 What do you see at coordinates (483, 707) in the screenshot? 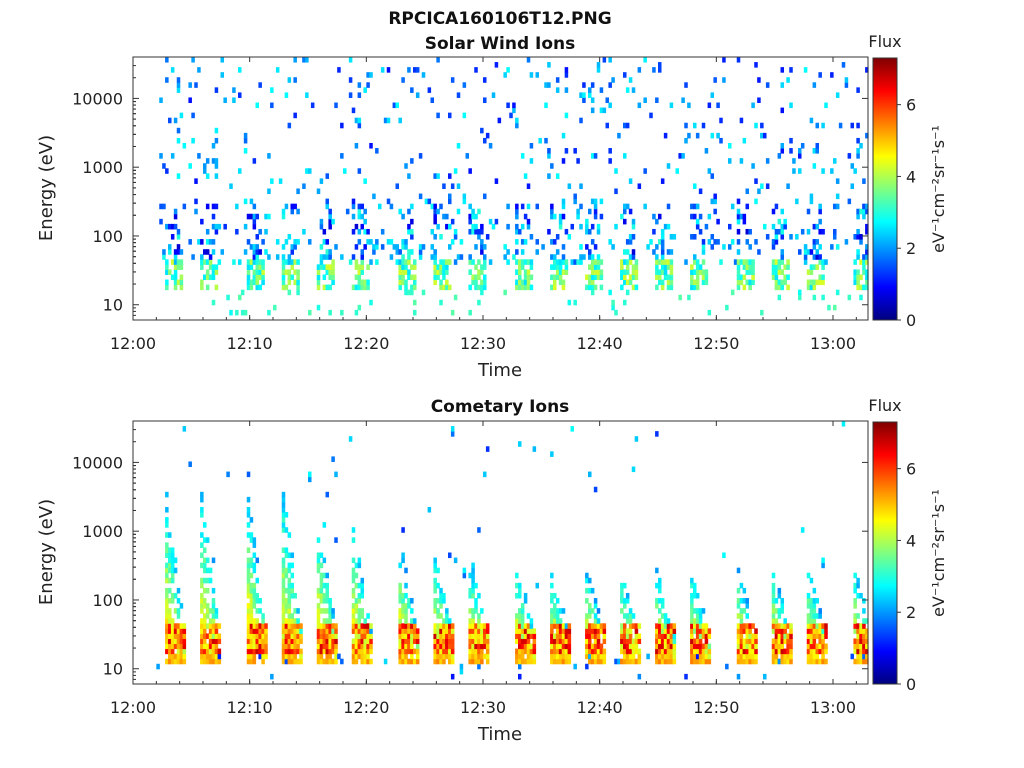
I see `x-tick-label: 12:30` at bounding box center [483, 707].